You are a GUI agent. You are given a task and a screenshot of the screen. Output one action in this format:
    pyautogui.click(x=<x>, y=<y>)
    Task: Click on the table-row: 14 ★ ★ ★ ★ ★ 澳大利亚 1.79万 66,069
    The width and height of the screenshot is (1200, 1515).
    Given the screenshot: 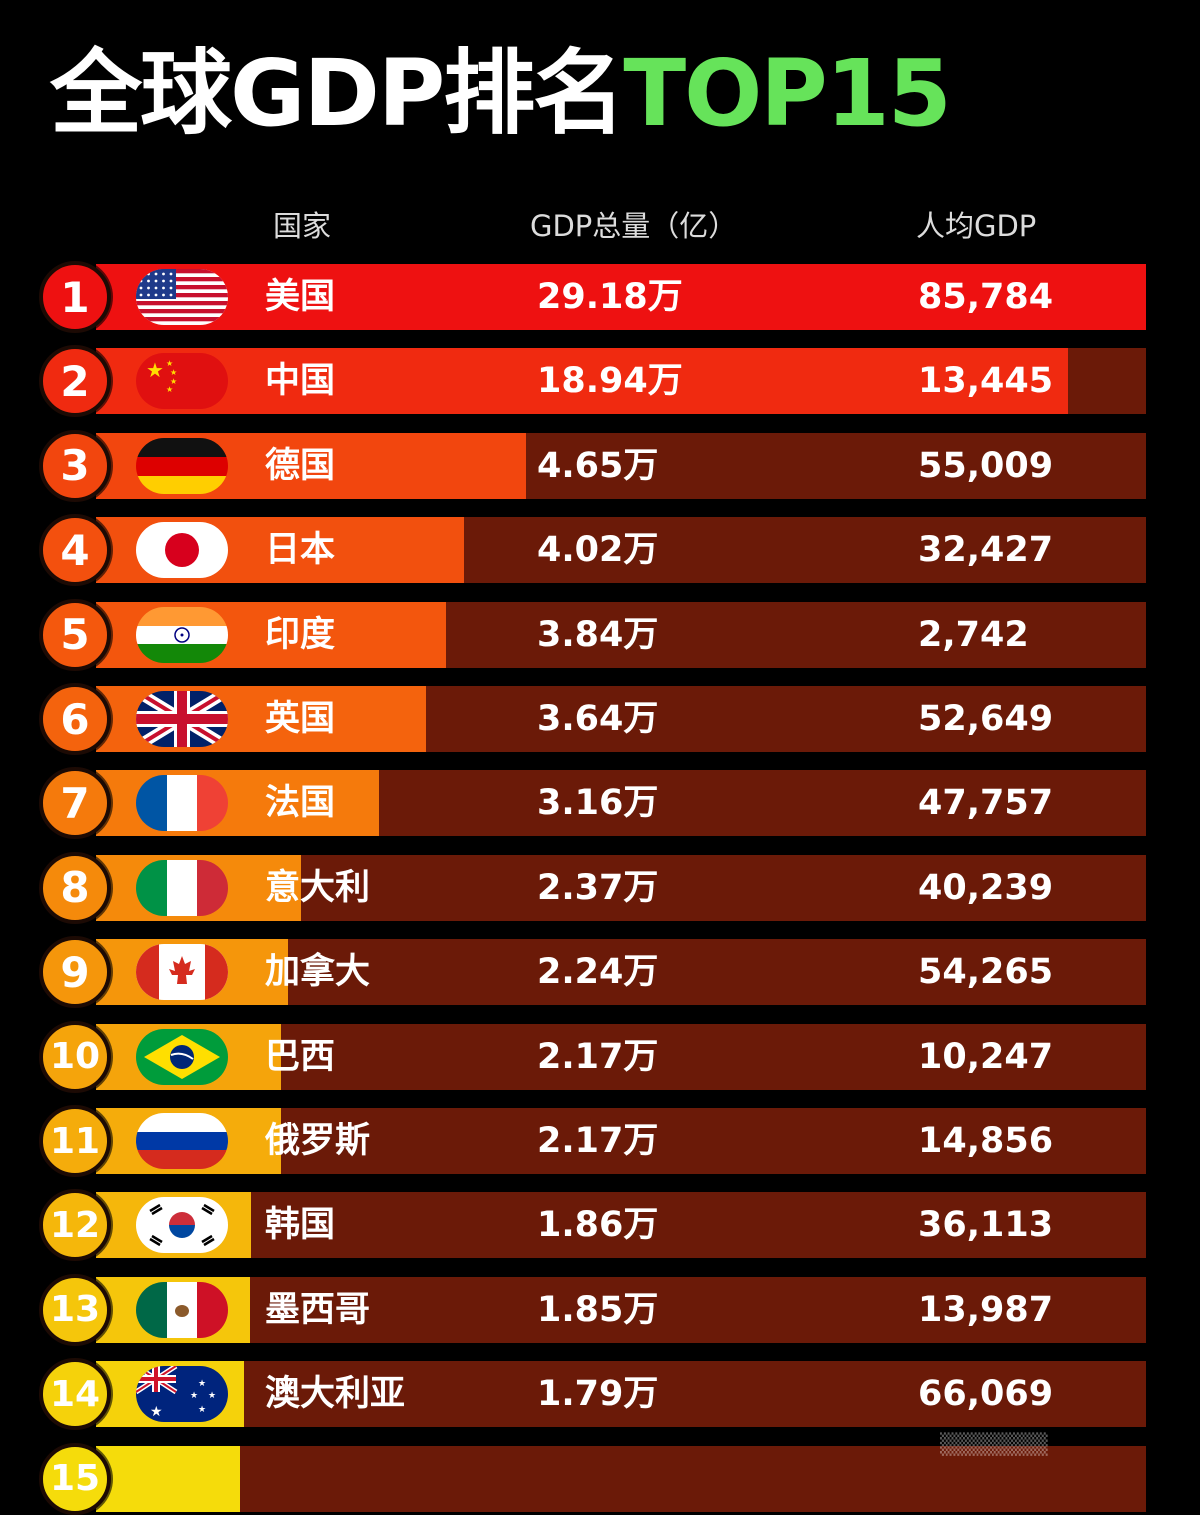 What is the action you would take?
    pyautogui.click(x=600, y=1394)
    